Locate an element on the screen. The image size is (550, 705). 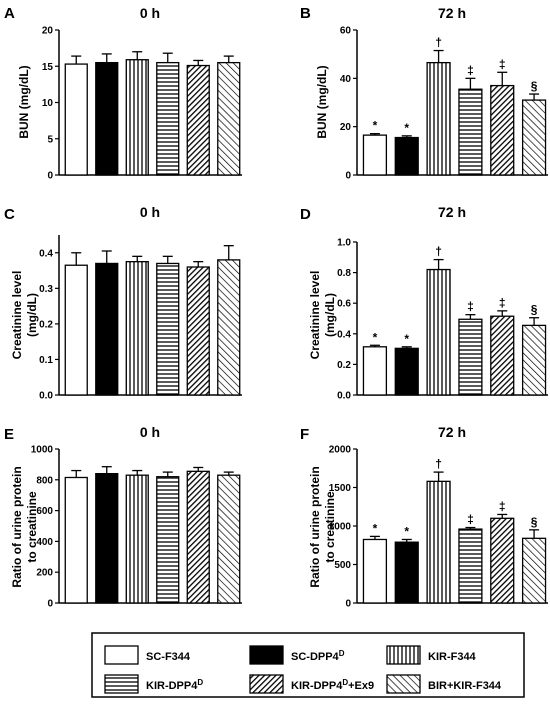
legend-item-sc_f344: SC-F344 is located at coordinates (147, 655).